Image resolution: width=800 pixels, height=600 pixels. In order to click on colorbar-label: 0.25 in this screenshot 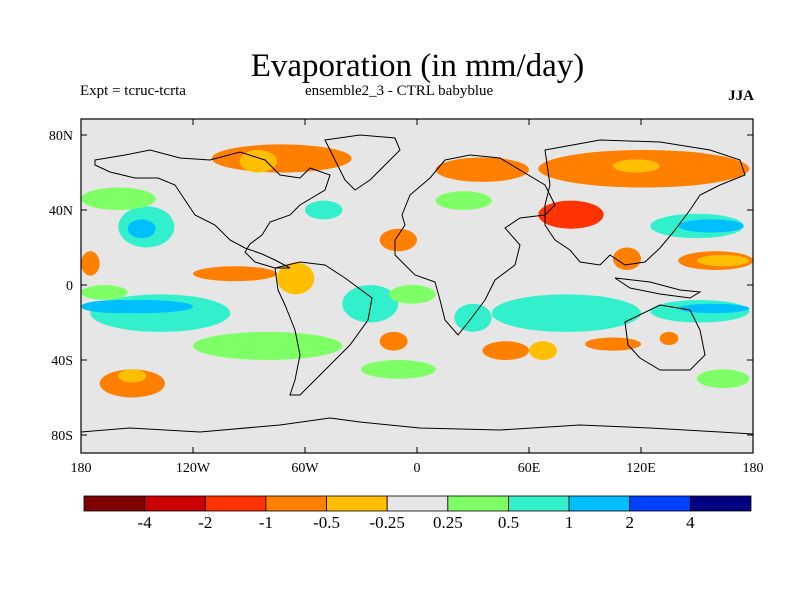, I will do `click(448, 522)`.